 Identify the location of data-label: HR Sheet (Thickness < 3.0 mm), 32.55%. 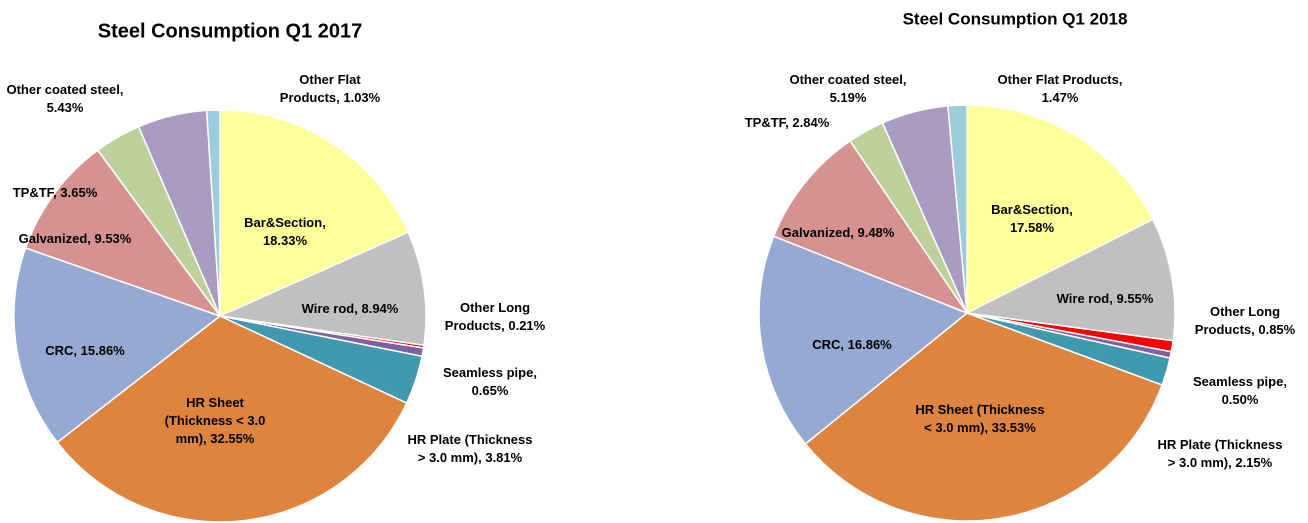
(215, 420).